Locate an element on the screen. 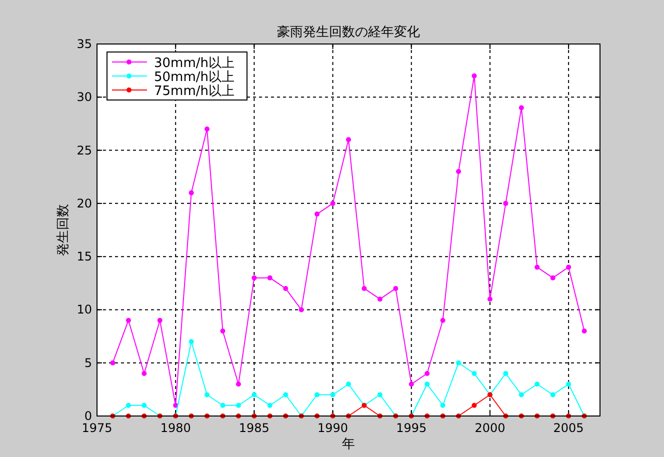 Image resolution: width=664 pixels, height=457 pixels. chart-title: 豪雨発生回数の経年変化 is located at coordinates (348, 32).